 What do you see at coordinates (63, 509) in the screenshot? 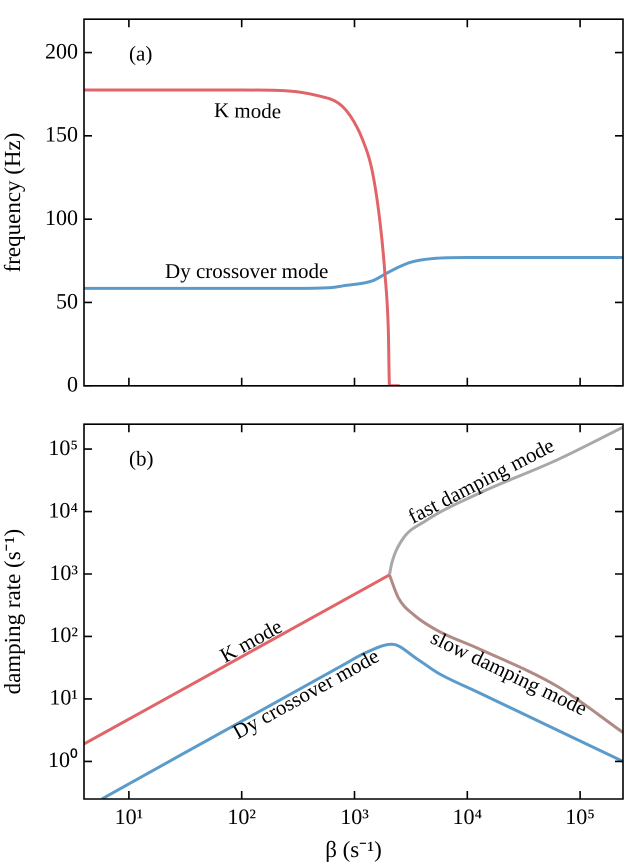
I see `y-tick-label: 10⁴` at bounding box center [63, 509].